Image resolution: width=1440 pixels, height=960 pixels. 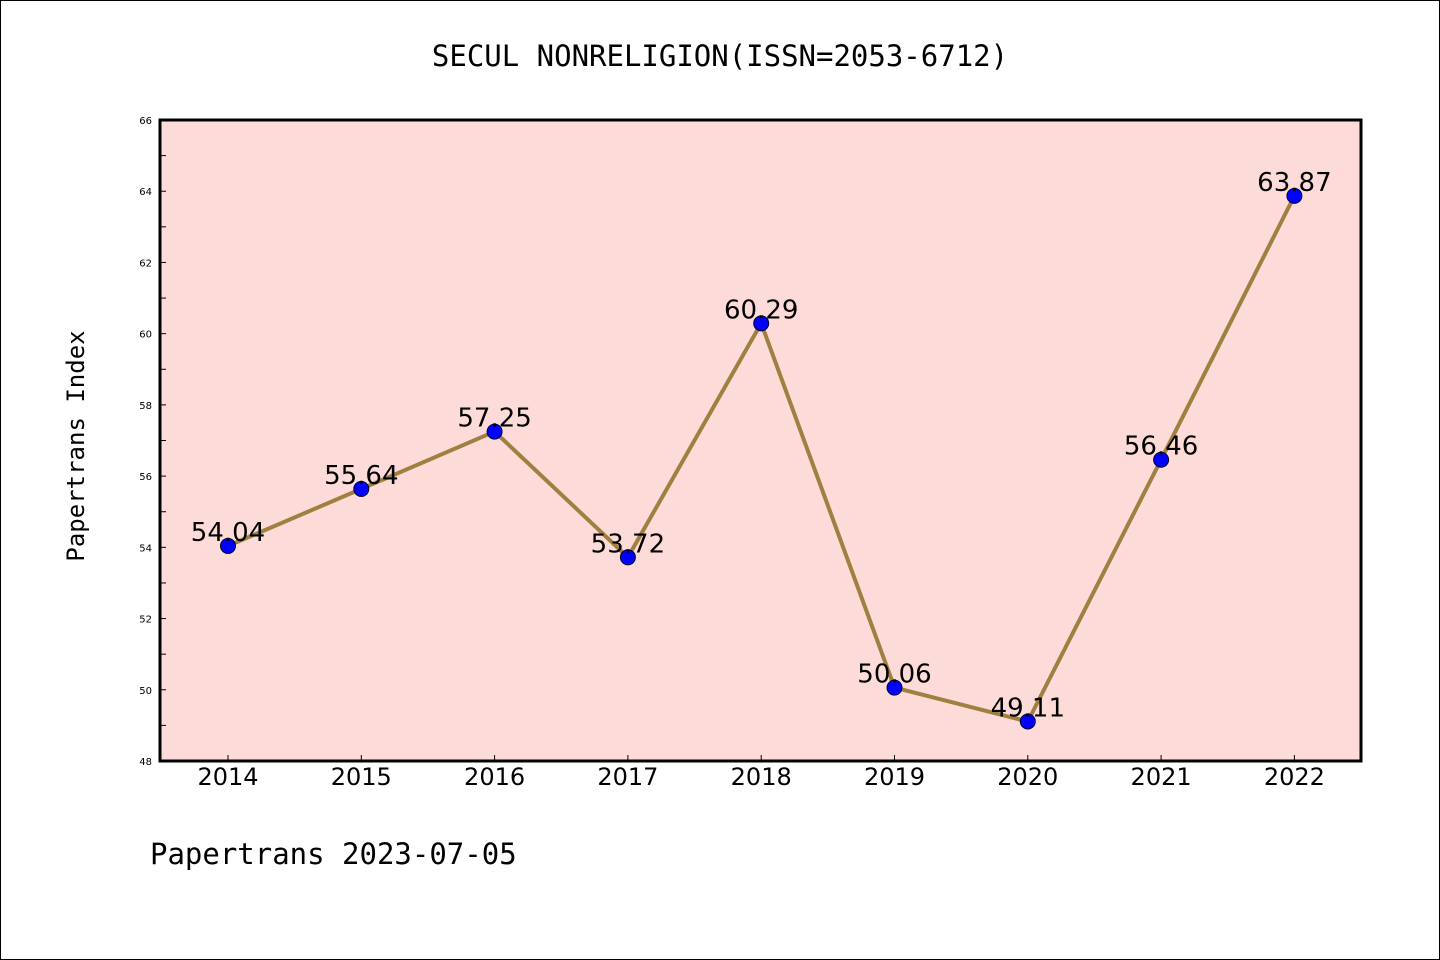 What do you see at coordinates (152, 442) in the screenshot?
I see `y-axis: 48 50 52 54 56 58 60 62 64 66` at bounding box center [152, 442].